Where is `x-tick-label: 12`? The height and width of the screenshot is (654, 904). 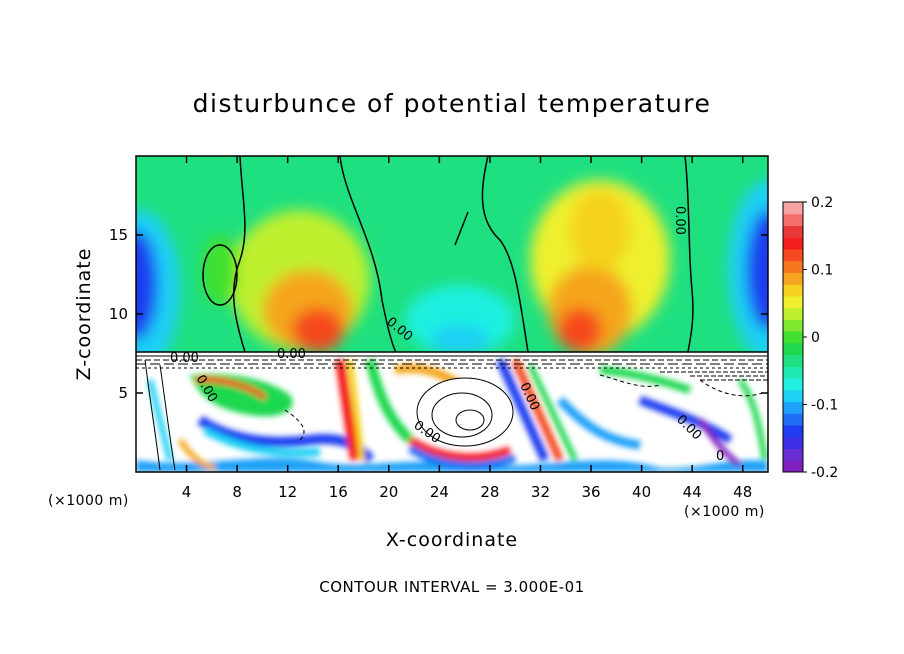
x-tick-label: 12 is located at coordinates (287, 492).